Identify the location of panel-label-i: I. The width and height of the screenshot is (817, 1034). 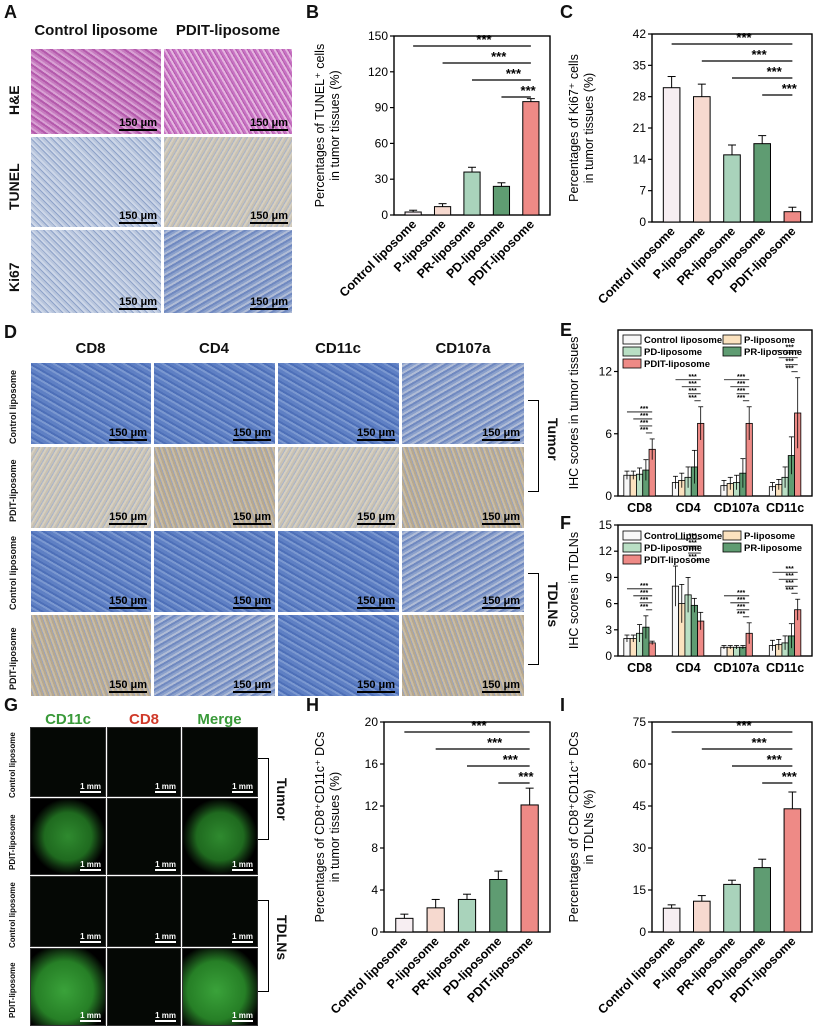
(563, 705).